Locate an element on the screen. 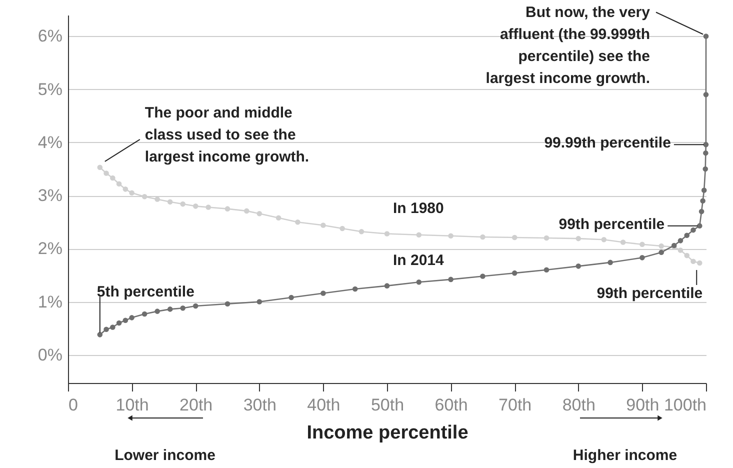  y-tick-label: 1% is located at coordinates (50, 302).